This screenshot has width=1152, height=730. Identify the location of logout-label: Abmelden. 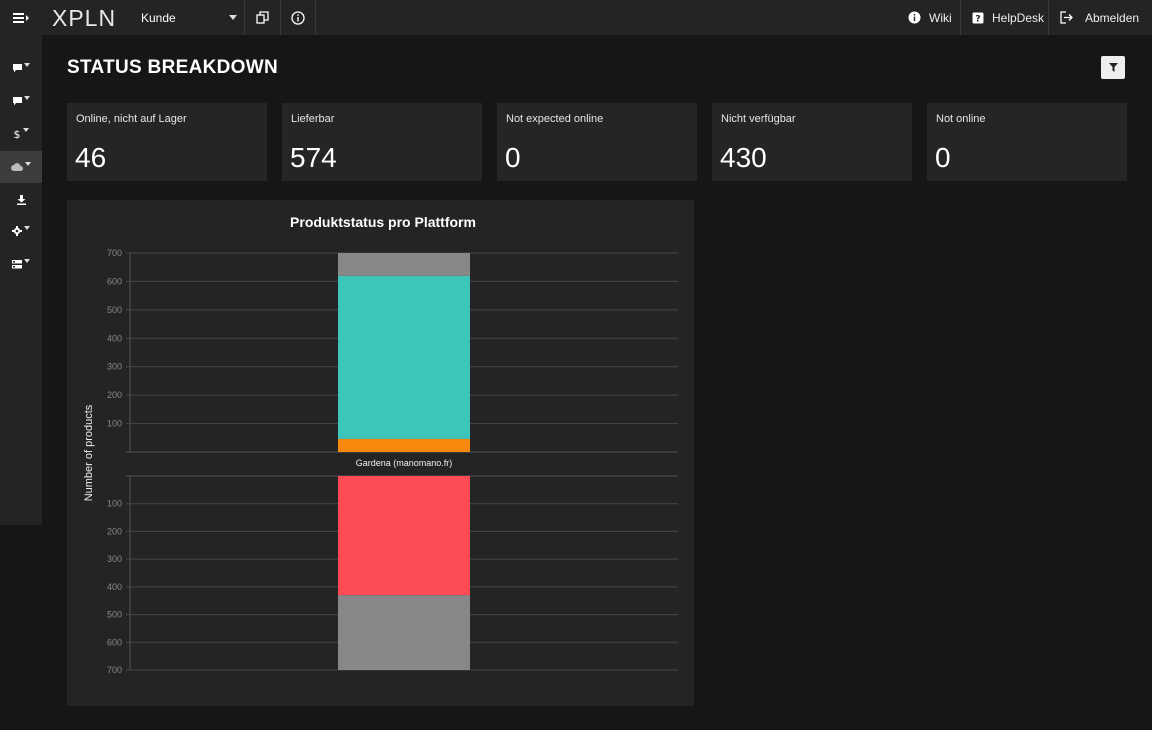
(1112, 17).